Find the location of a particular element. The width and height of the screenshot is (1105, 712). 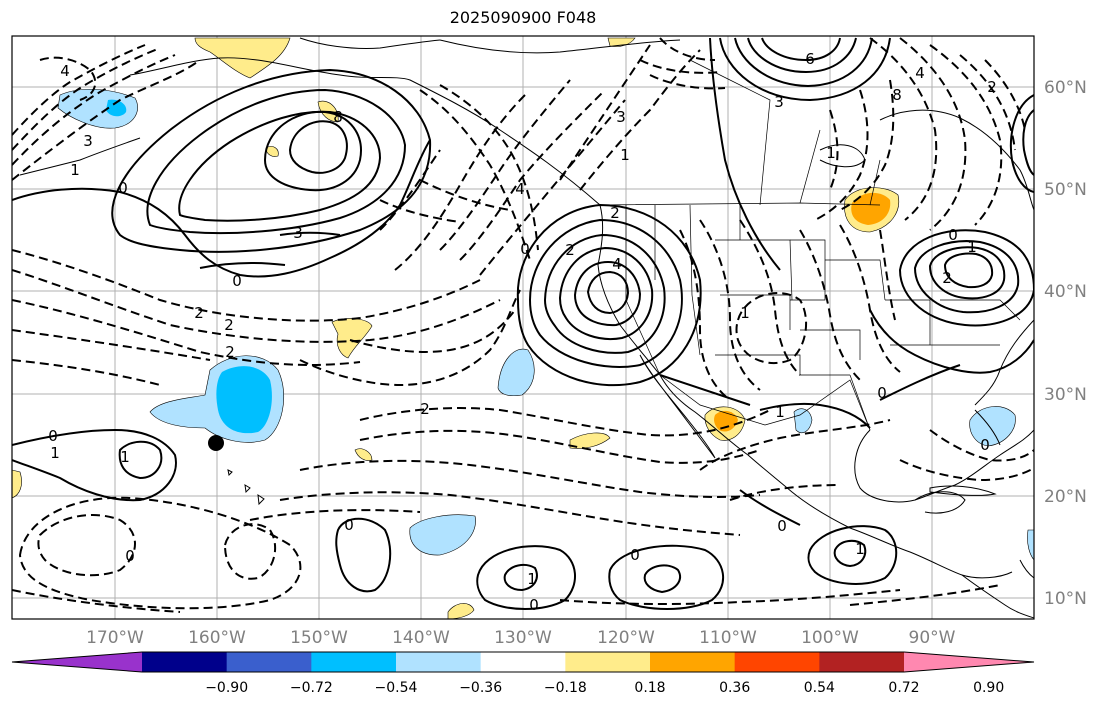

lon-label-110w: 110°W is located at coordinates (728, 638).